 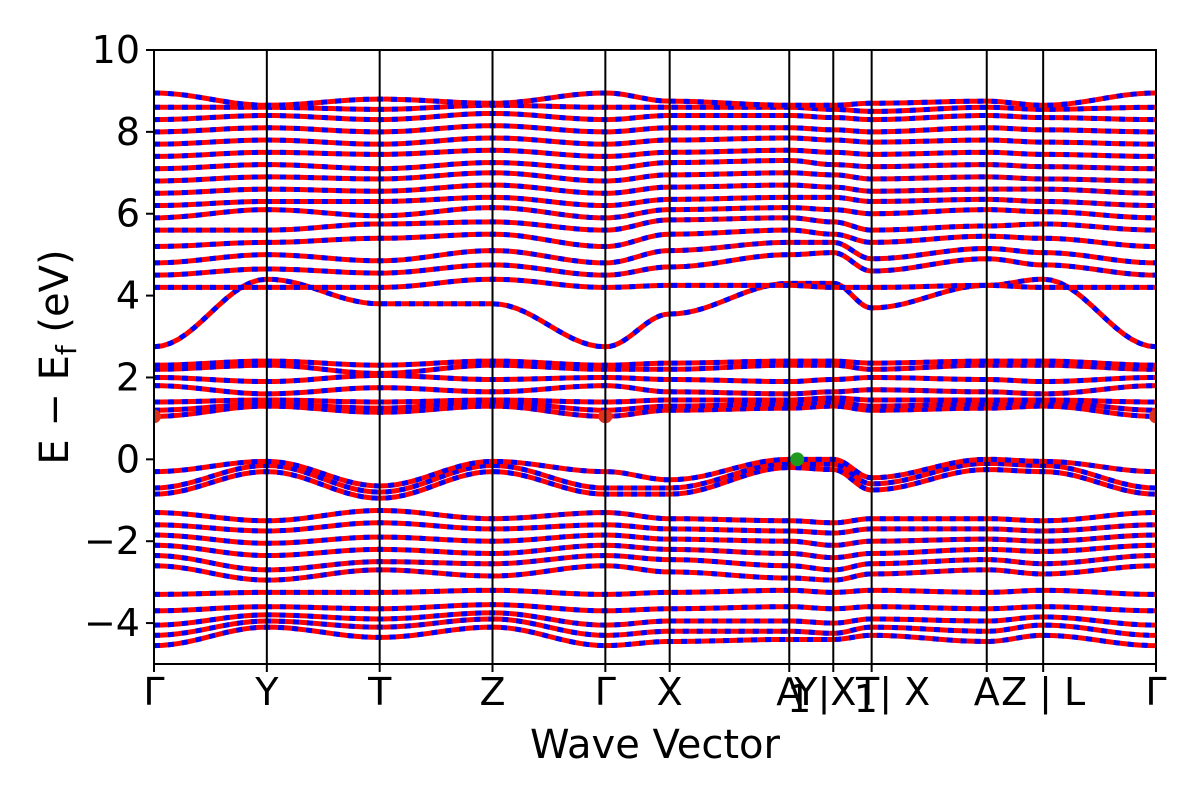 What do you see at coordinates (55, 297) in the screenshot?
I see `y-axis-title-unit: (eV)` at bounding box center [55, 297].